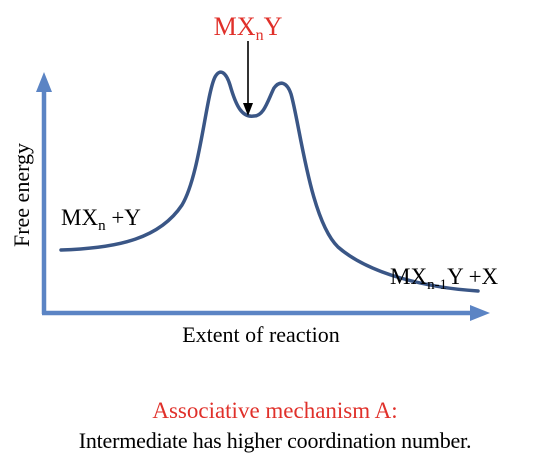 The width and height of the screenshot is (550, 471). Describe the element at coordinates (472, 276) in the screenshot. I see `products-label-tail: Y +X` at that location.